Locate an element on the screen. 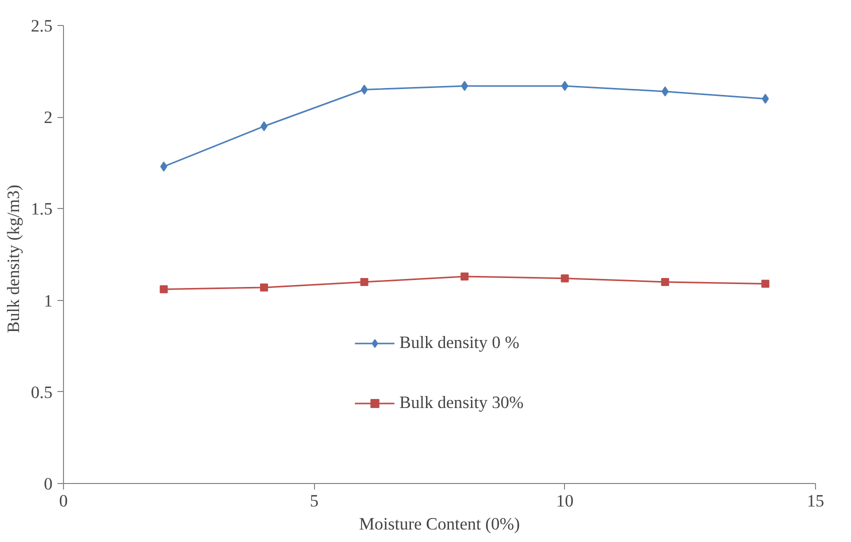 The width and height of the screenshot is (851, 542). y-tick-label: 2 is located at coordinates (48, 118).